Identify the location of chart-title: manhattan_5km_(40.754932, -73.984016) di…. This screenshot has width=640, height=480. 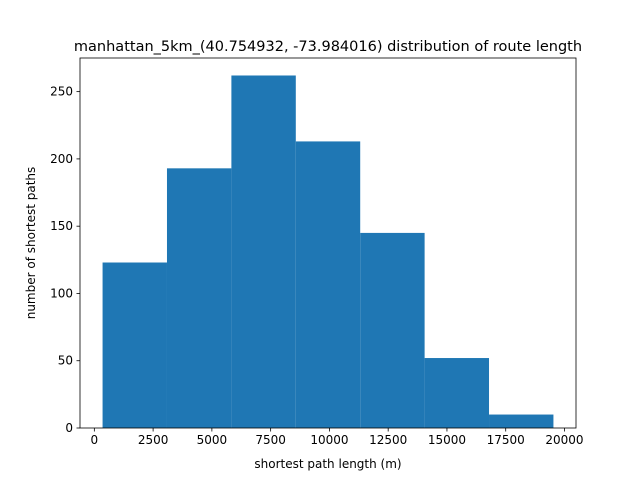
(328, 47).